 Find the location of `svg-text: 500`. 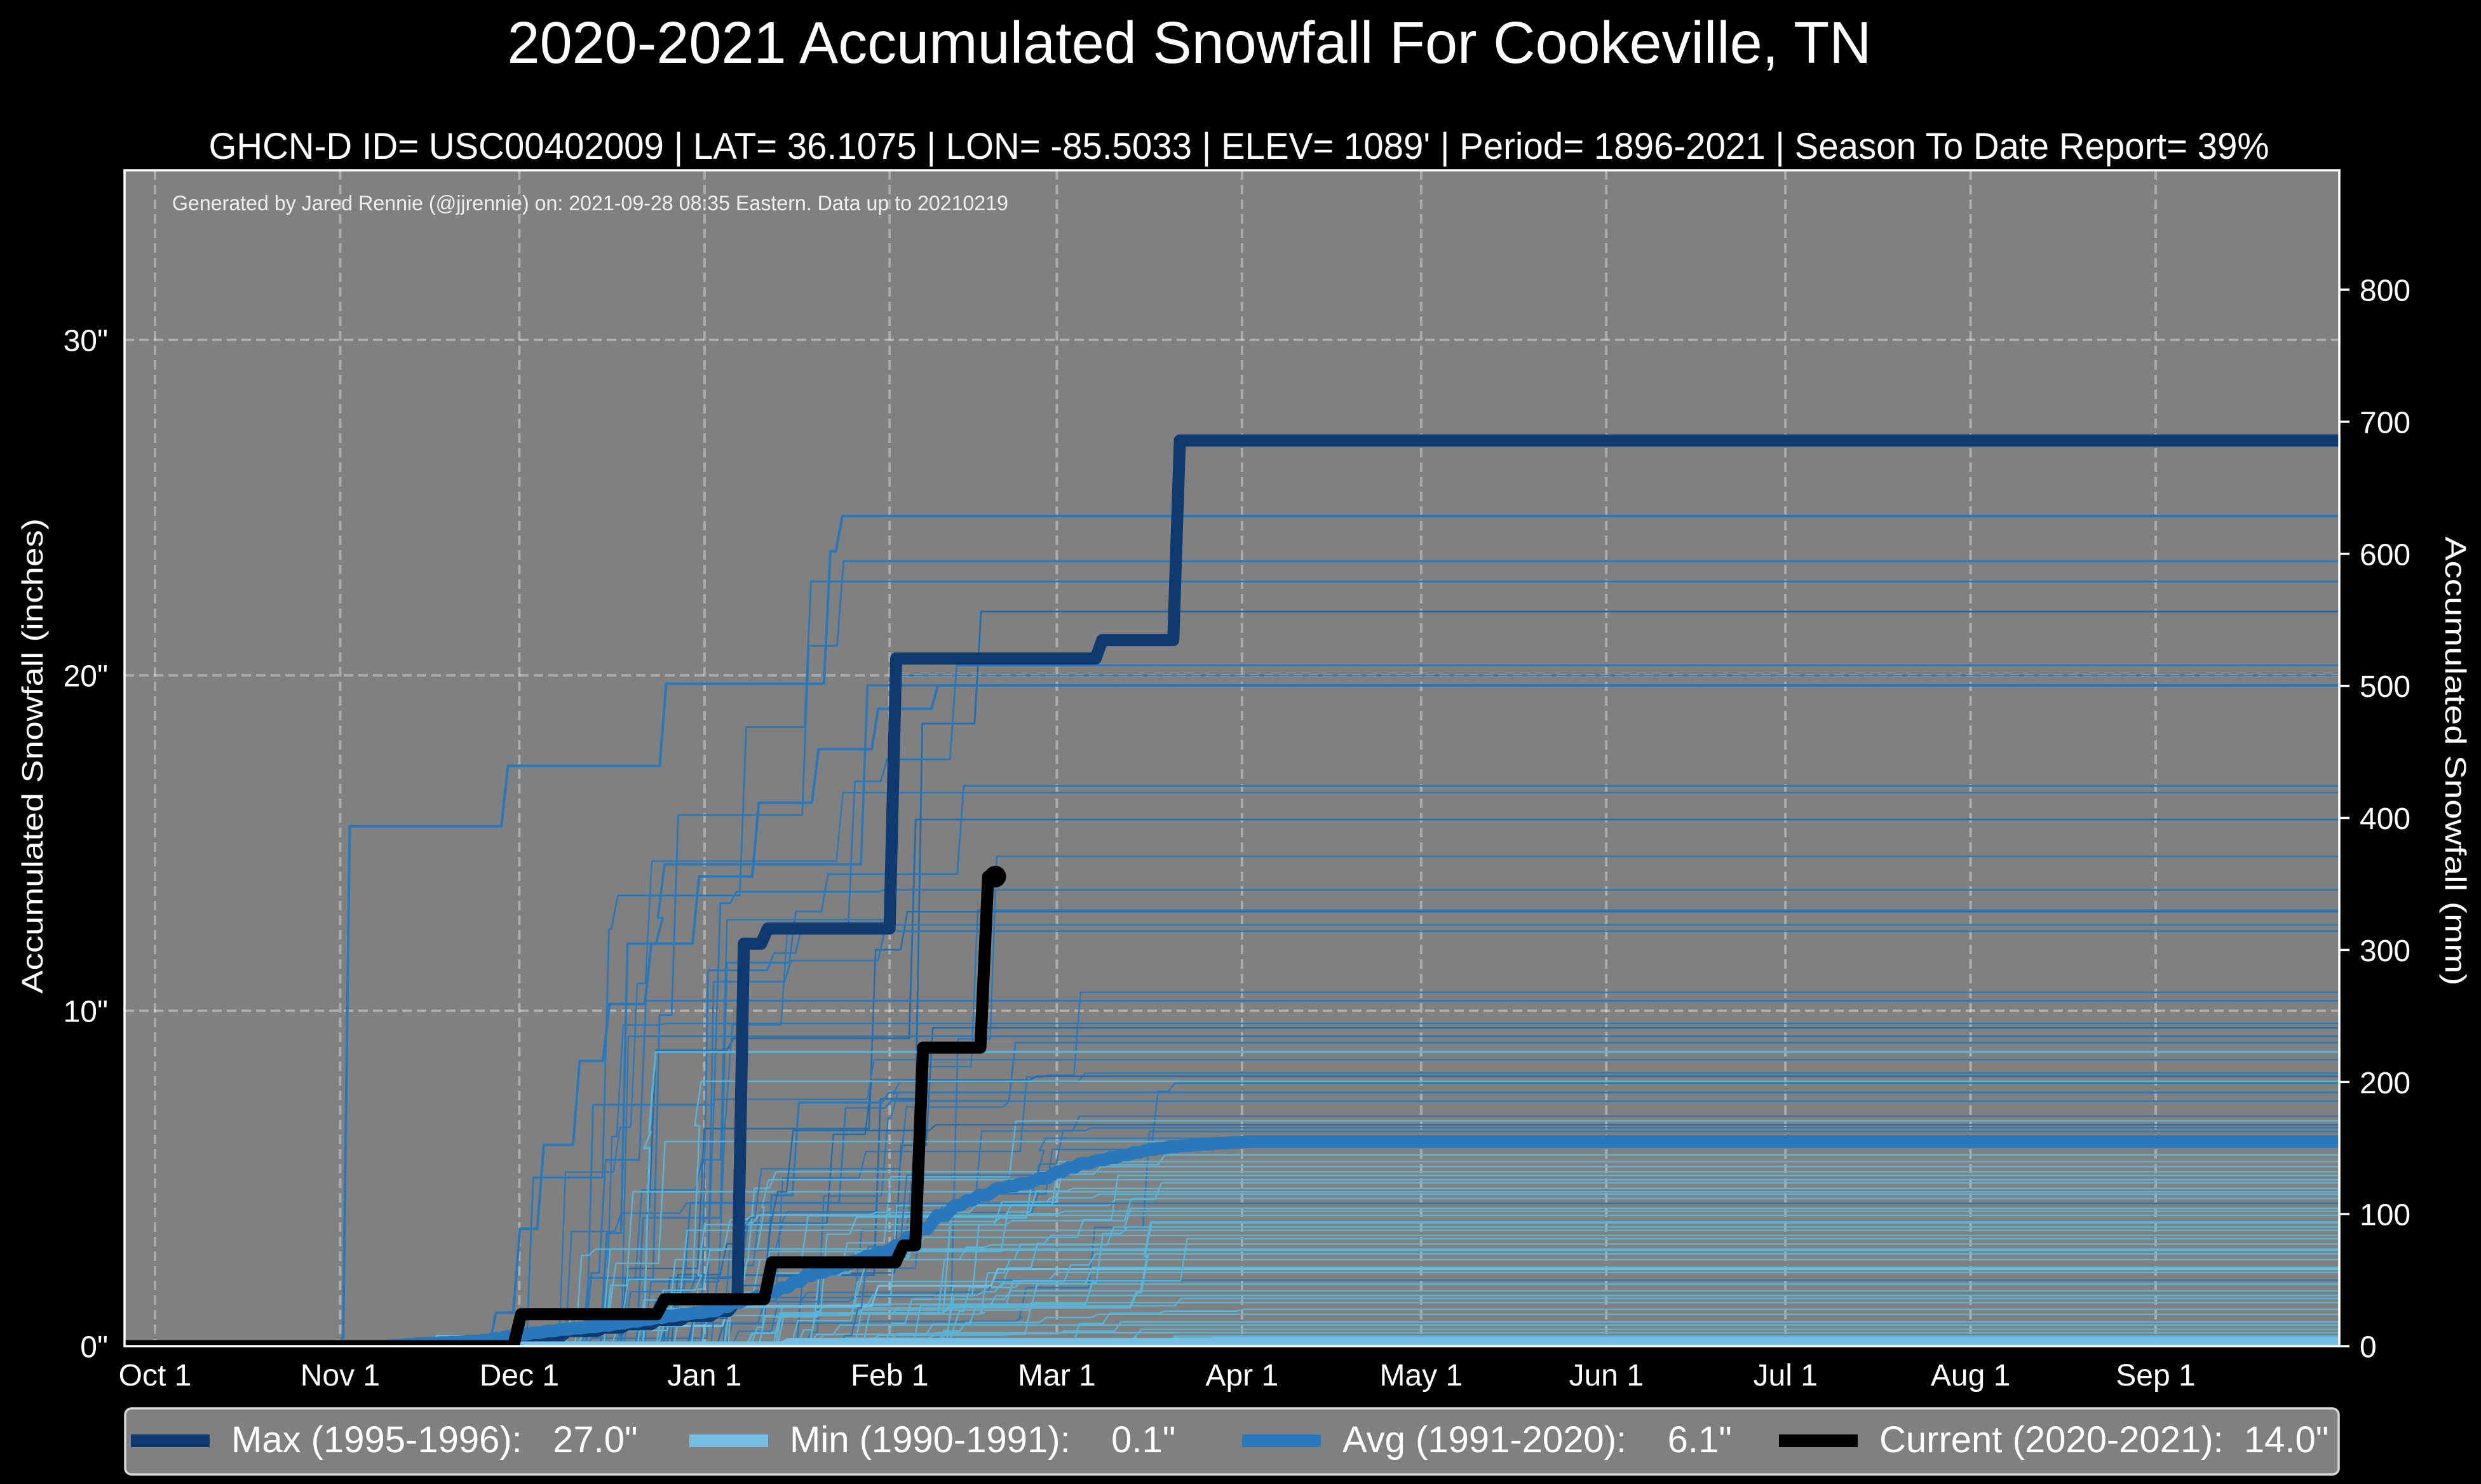

svg-text: 500 is located at coordinates (2385, 687).